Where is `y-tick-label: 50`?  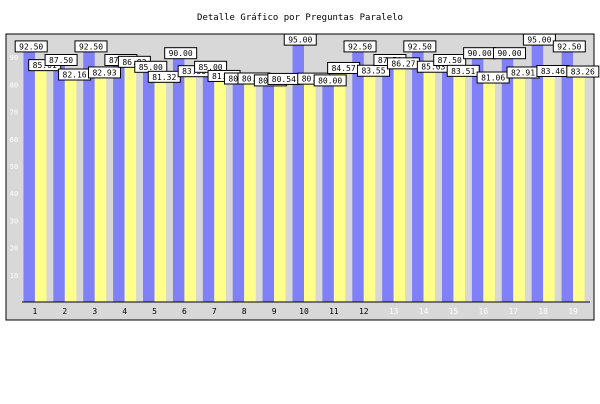 y-tick-label: 50 is located at coordinates (14, 167).